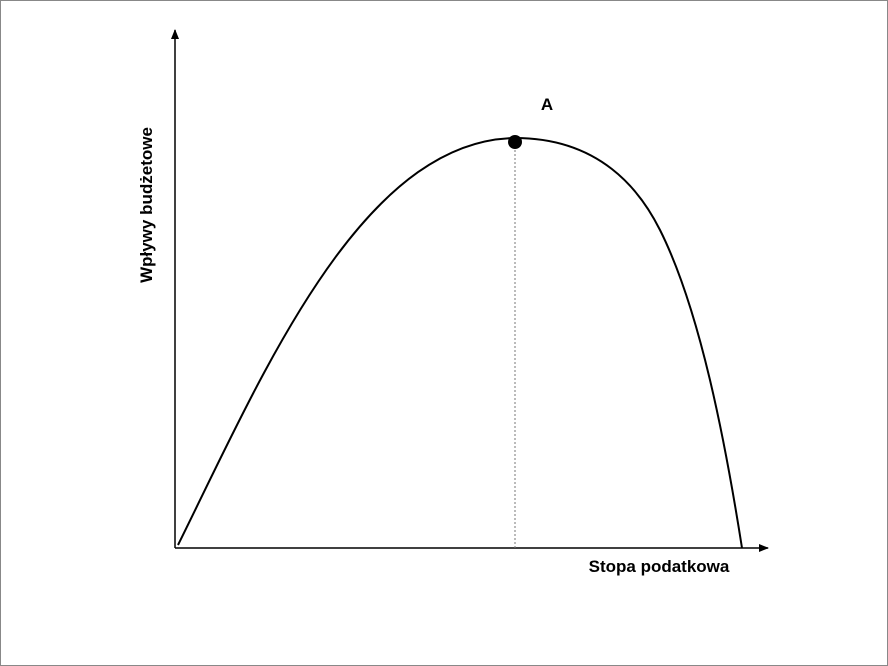 This screenshot has height=666, width=888. Describe the element at coordinates (659, 566) in the screenshot. I see `x-axis-label: Stopa podatkowa` at that location.